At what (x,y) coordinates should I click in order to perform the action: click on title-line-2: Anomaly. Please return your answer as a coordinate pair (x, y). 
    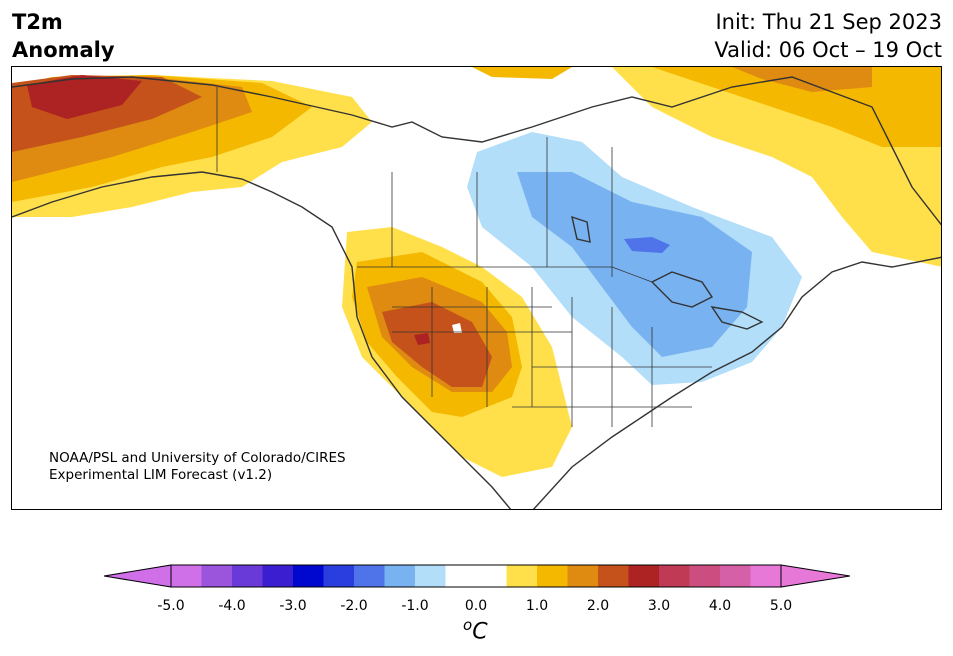
    Looking at the image, I should click on (63, 50).